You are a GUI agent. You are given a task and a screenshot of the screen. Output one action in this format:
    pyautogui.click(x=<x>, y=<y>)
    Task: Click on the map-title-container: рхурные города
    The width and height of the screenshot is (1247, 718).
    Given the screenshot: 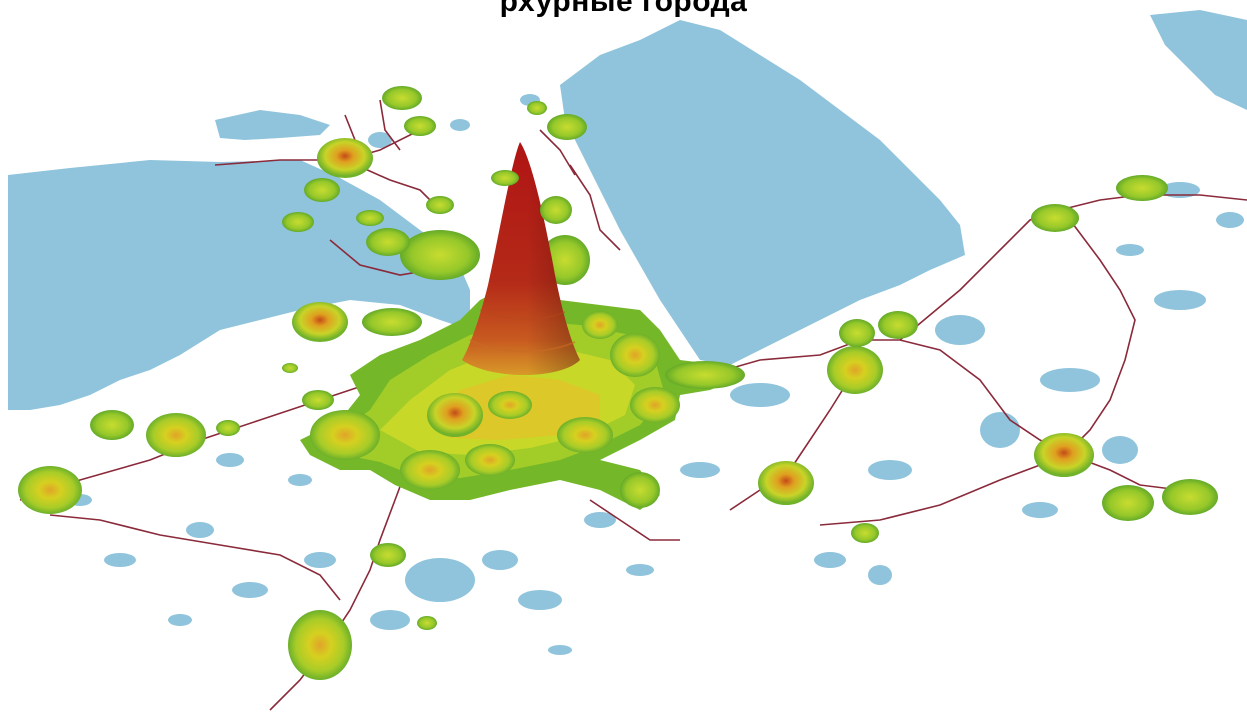 What is the action you would take?
    pyautogui.click(x=623, y=11)
    